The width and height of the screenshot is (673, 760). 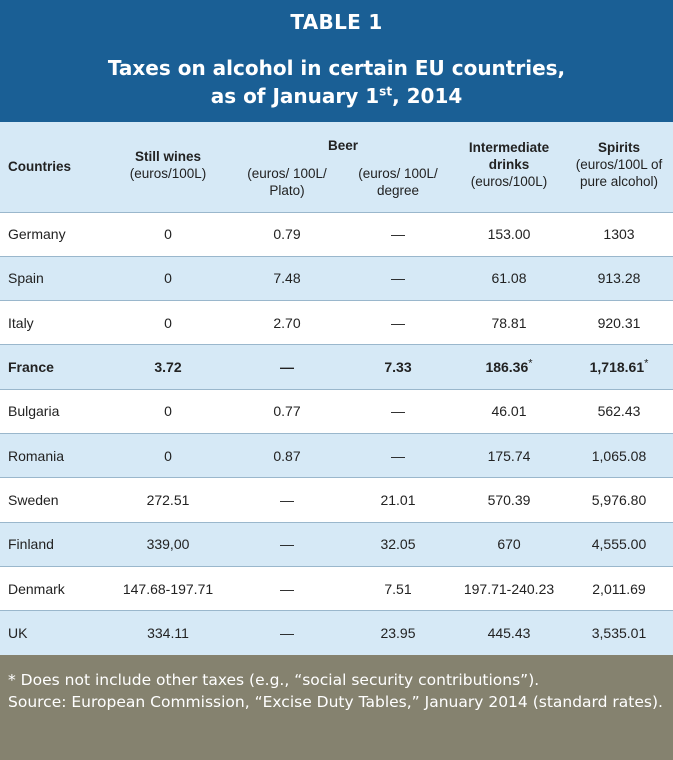 What do you see at coordinates (52, 278) in the screenshot?
I see `cell-country: Spain` at bounding box center [52, 278].